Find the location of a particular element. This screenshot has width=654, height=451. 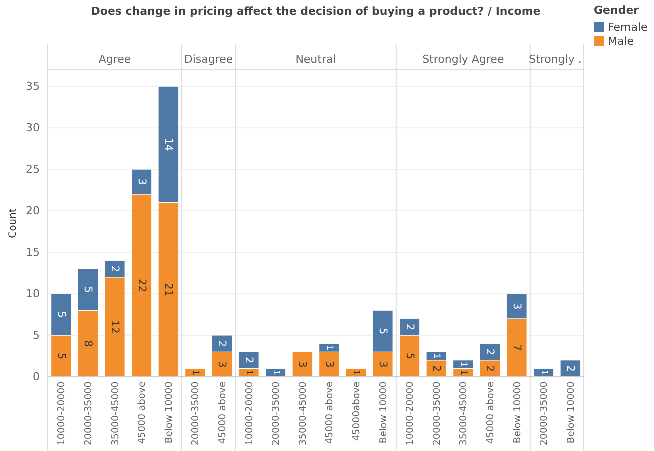

y-tick-label: 5 is located at coordinates (36, 335).